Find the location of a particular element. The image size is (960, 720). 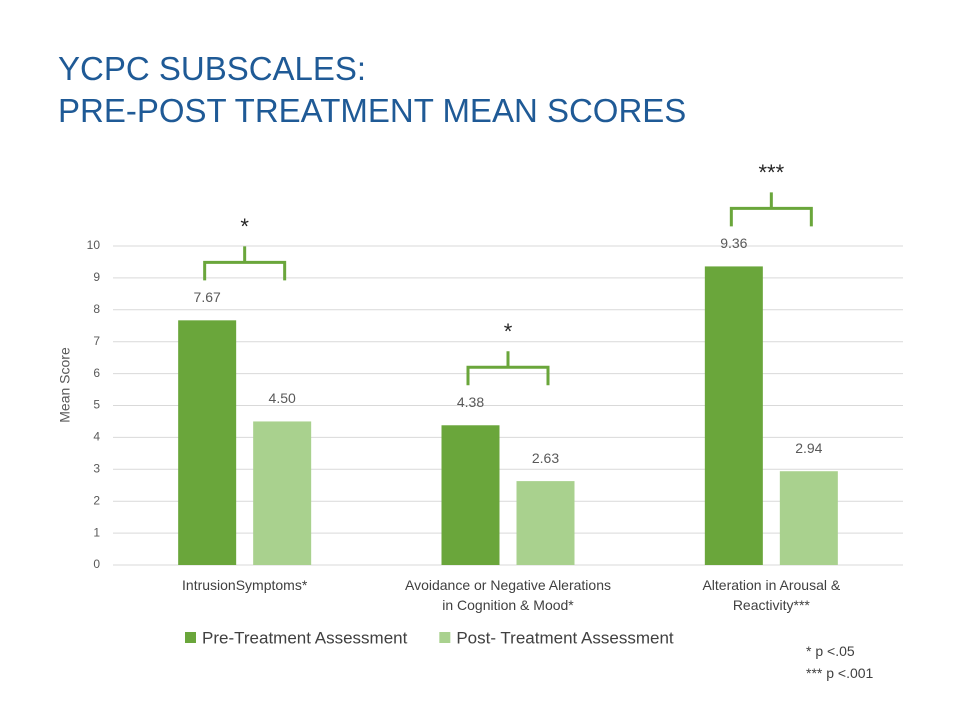

y-tick-label: 6 is located at coordinates (96, 373).